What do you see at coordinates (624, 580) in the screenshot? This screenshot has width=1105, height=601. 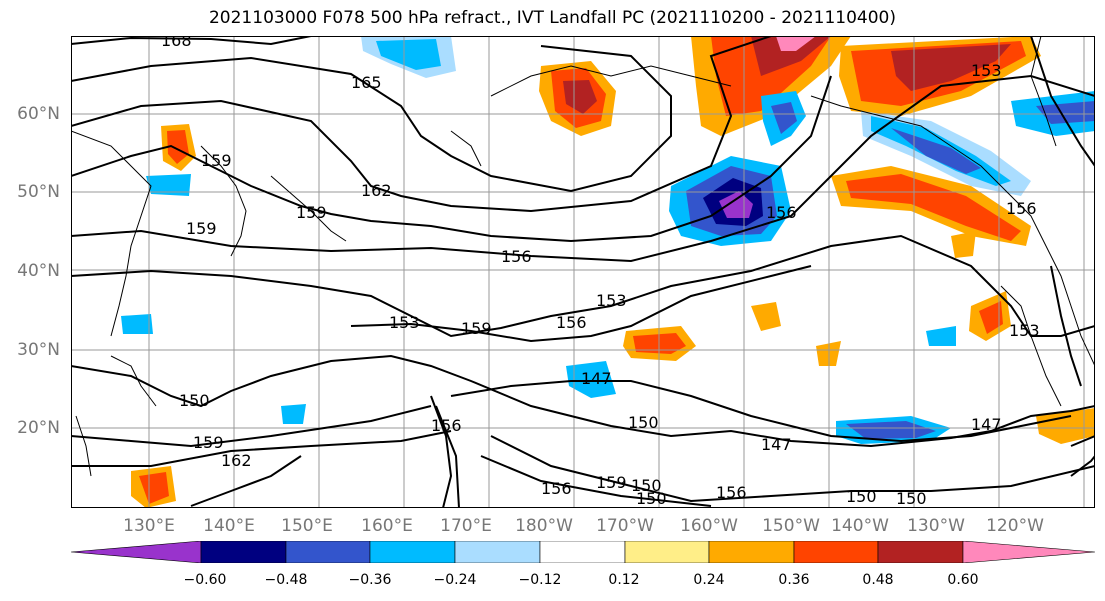 I see `colorbar-tick-label: 0.12` at bounding box center [624, 580].